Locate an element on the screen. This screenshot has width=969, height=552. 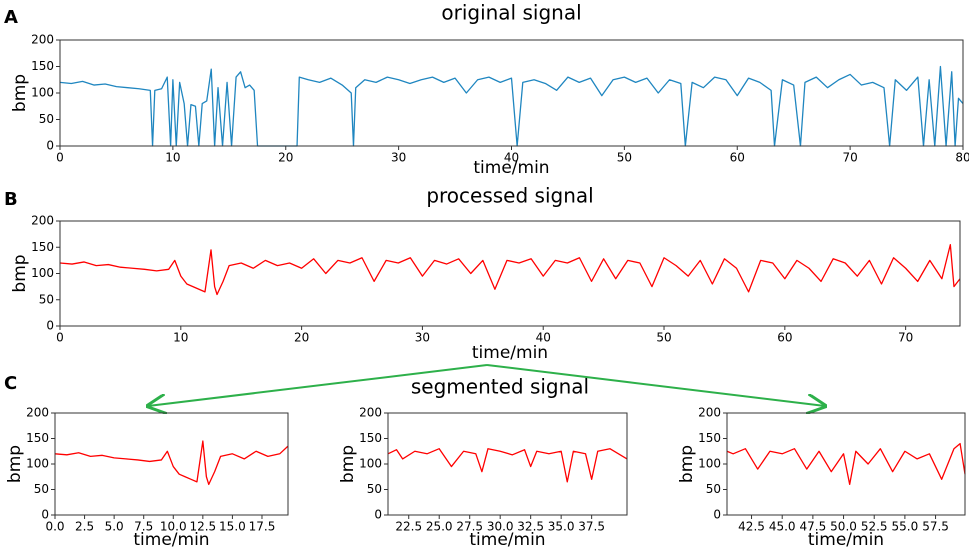
x-tick-label: 2.5 is located at coordinates (84, 527).